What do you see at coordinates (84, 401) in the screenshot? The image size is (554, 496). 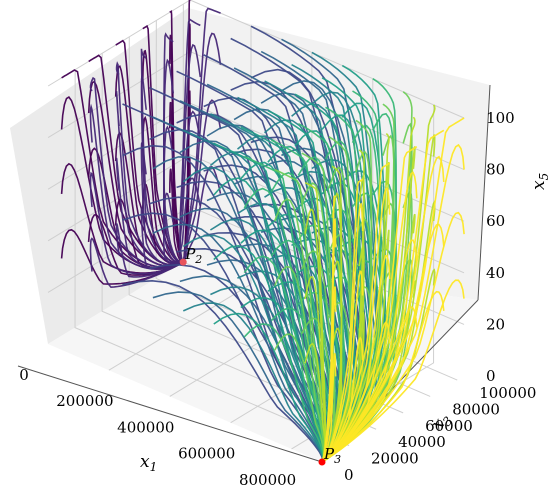 I see `x-tick-label: 200000` at bounding box center [84, 401].